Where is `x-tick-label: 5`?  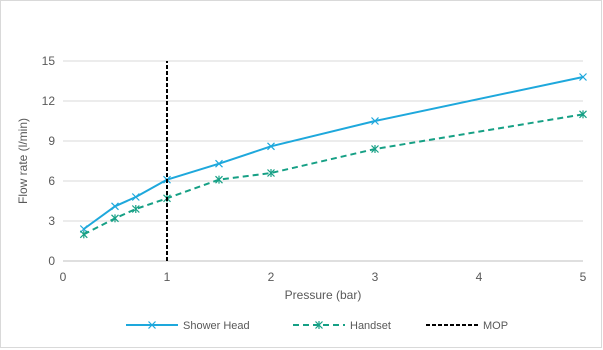 x-tick-label: 5 is located at coordinates (583, 277).